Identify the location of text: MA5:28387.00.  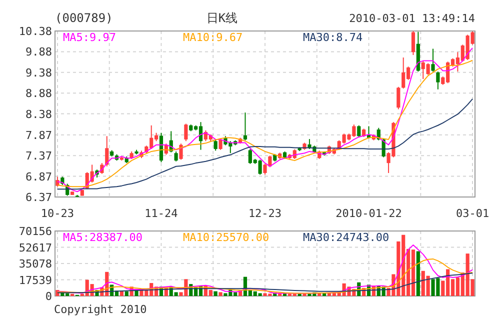
(102, 237).